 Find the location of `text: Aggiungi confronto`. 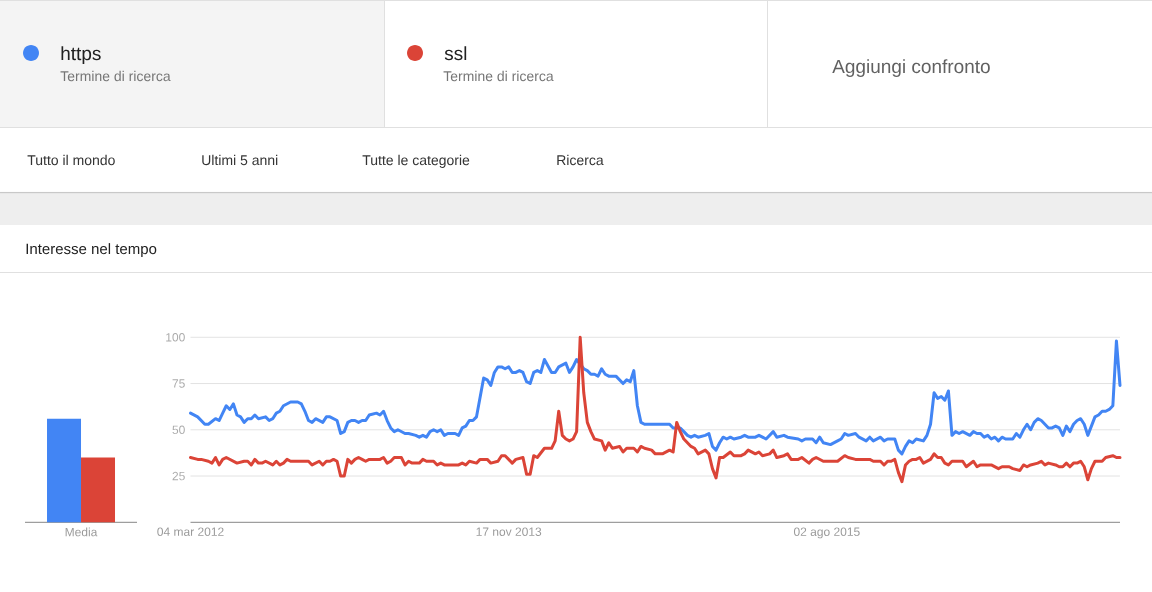

text: Aggiungi confronto is located at coordinates (911, 68).